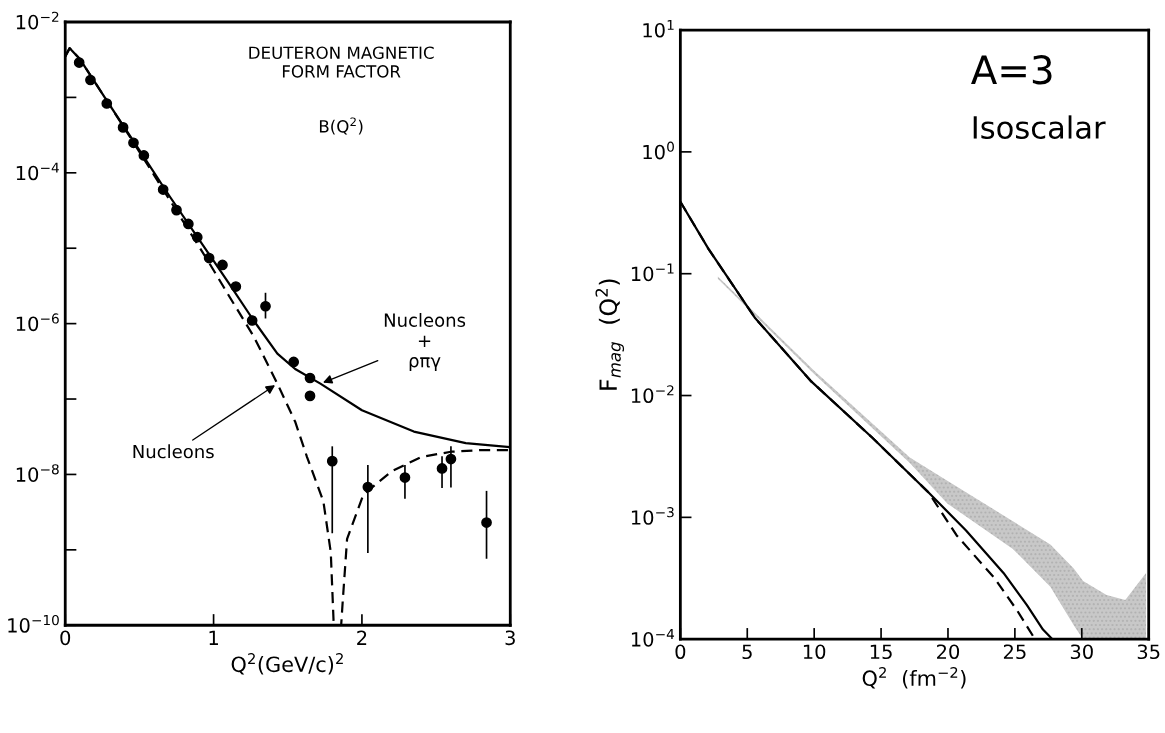 The width and height of the screenshot is (1165, 733). What do you see at coordinates (362, 637) in the screenshot?
I see `x-tick-label: 2` at bounding box center [362, 637].